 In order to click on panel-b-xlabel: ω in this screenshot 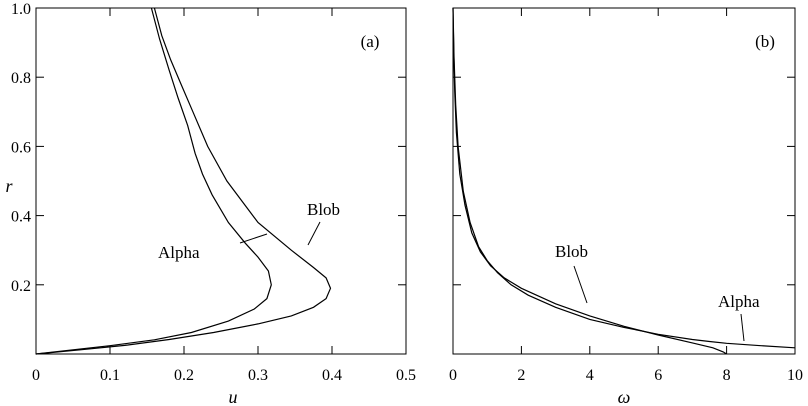, I will do `click(624, 396)`.